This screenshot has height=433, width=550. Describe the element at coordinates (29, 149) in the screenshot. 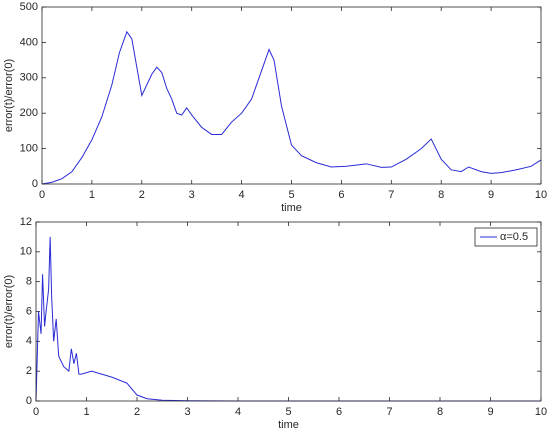

I see `y-tick-label: 100` at that location.